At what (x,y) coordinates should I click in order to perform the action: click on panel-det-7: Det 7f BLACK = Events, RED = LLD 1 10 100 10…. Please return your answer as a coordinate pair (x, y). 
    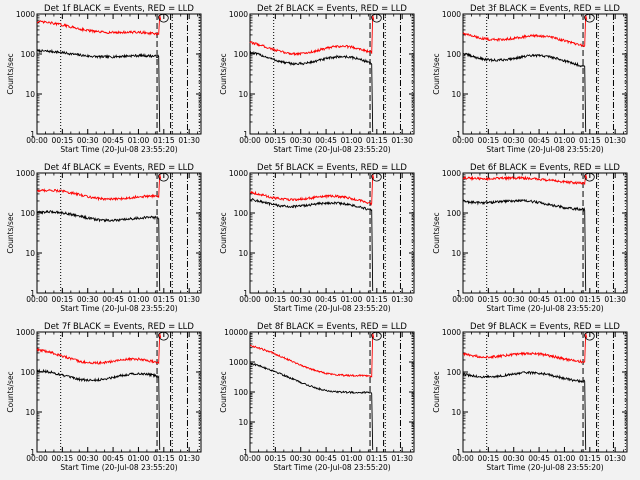
    Looking at the image, I should click on (104, 397).